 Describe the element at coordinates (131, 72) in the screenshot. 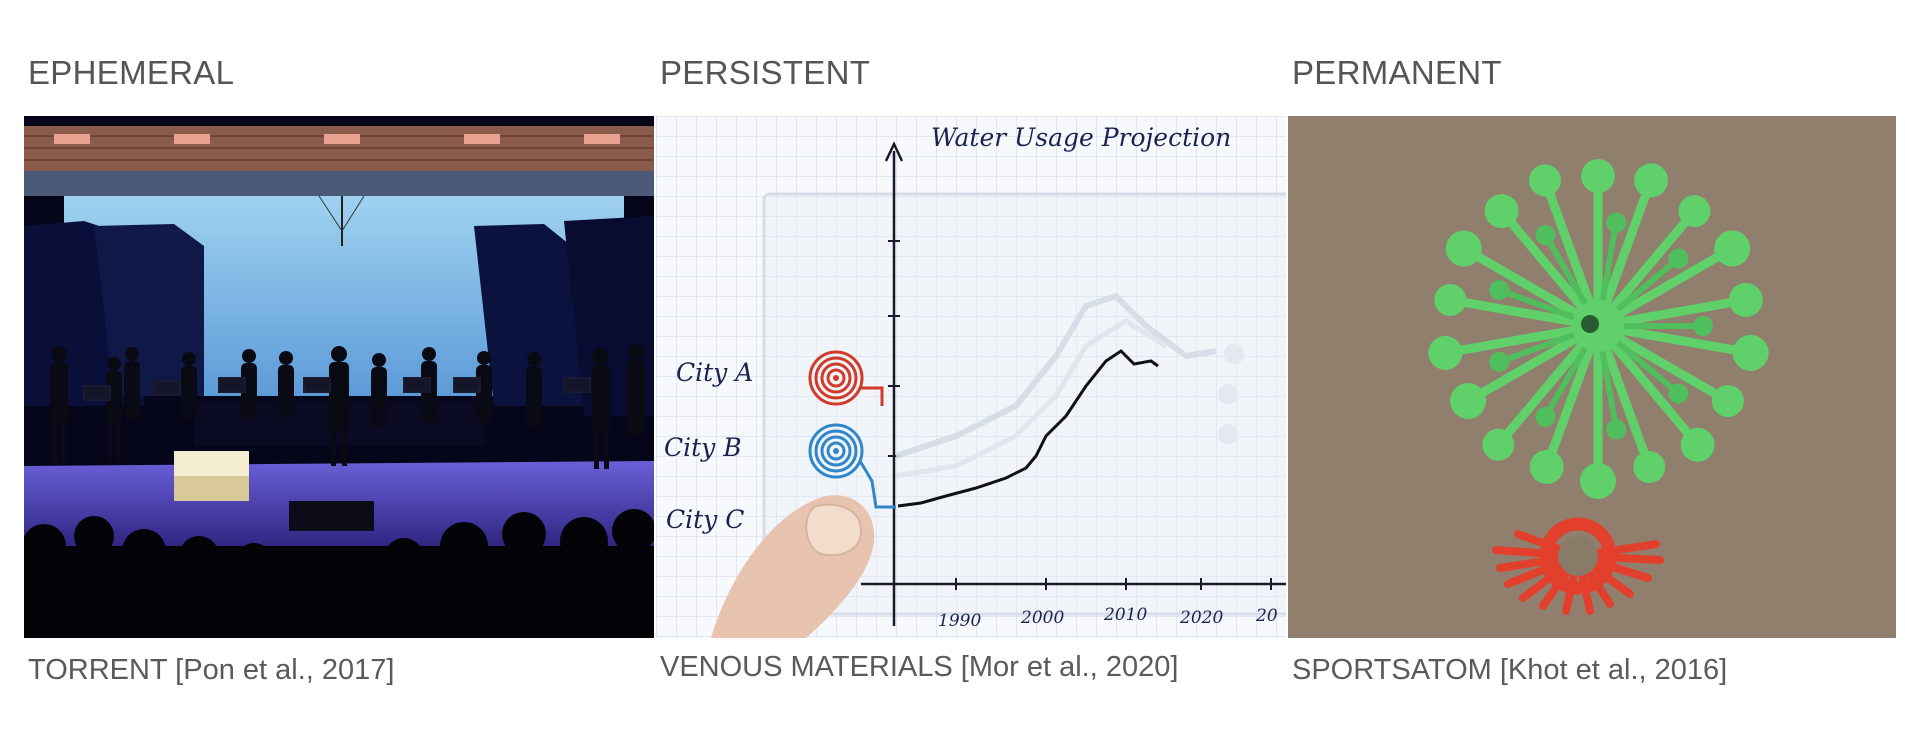

I see `heading-ephemeral: EPHEMERAL` at that location.